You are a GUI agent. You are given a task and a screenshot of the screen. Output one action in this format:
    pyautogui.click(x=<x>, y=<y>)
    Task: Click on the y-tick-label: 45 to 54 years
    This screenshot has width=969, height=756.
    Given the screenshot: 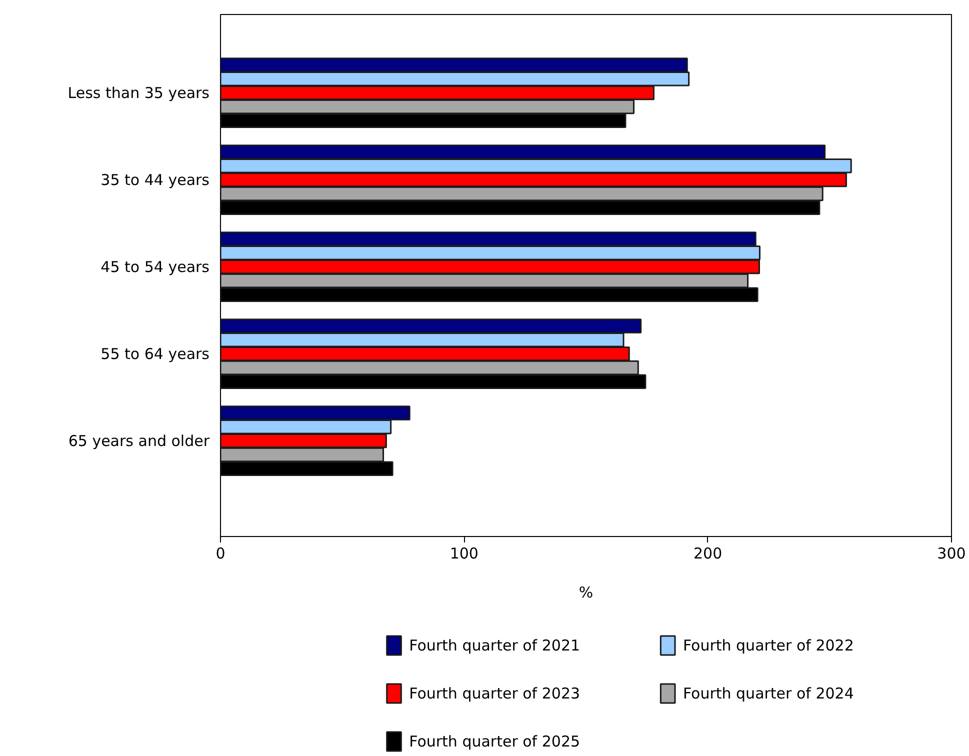 What is the action you would take?
    pyautogui.click(x=155, y=267)
    